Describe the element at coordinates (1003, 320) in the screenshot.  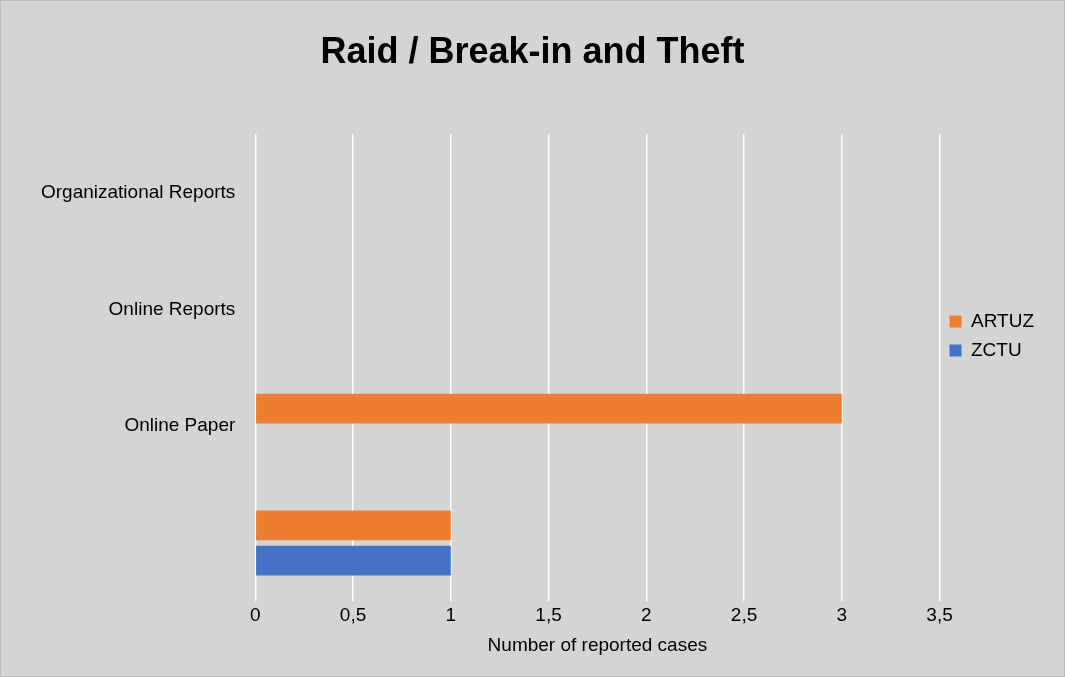
I see `legend-label: ARTUZ` at that location.